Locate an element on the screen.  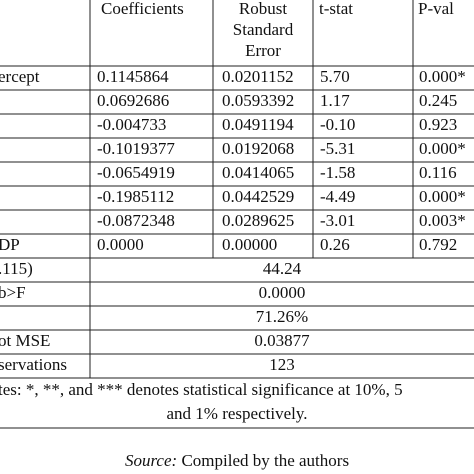
cell: -0.0872348 is located at coordinates (136, 220).